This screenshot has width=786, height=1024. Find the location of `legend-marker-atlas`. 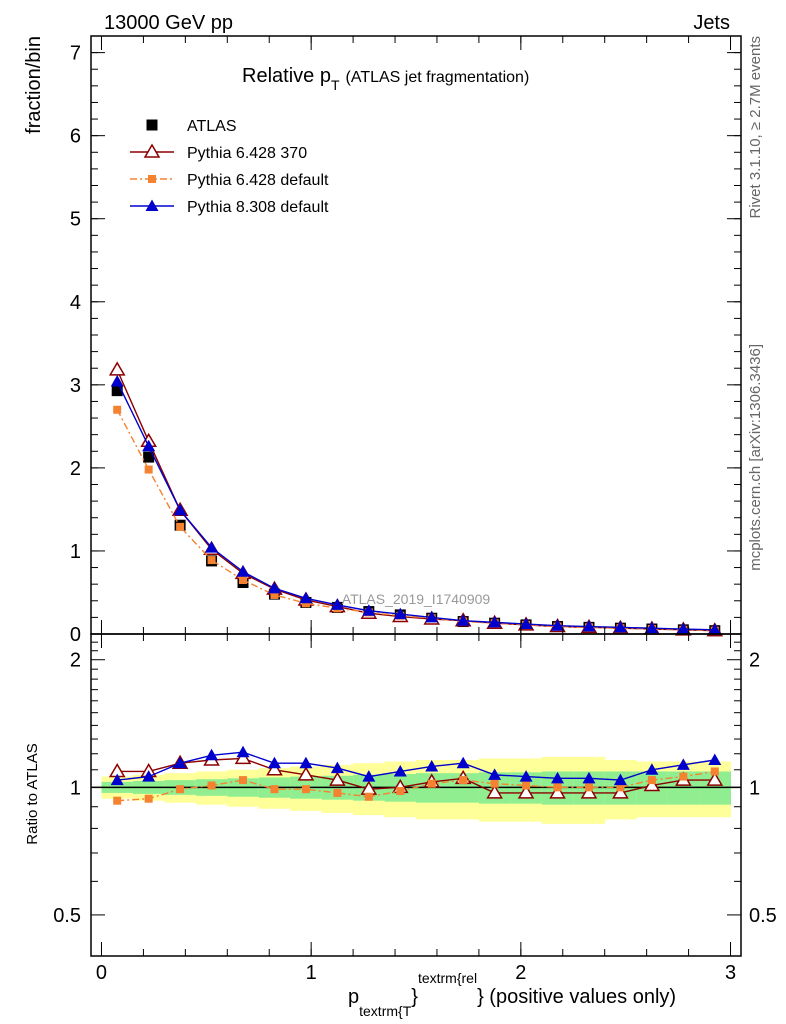

legend-marker-atlas is located at coordinates (152, 125).